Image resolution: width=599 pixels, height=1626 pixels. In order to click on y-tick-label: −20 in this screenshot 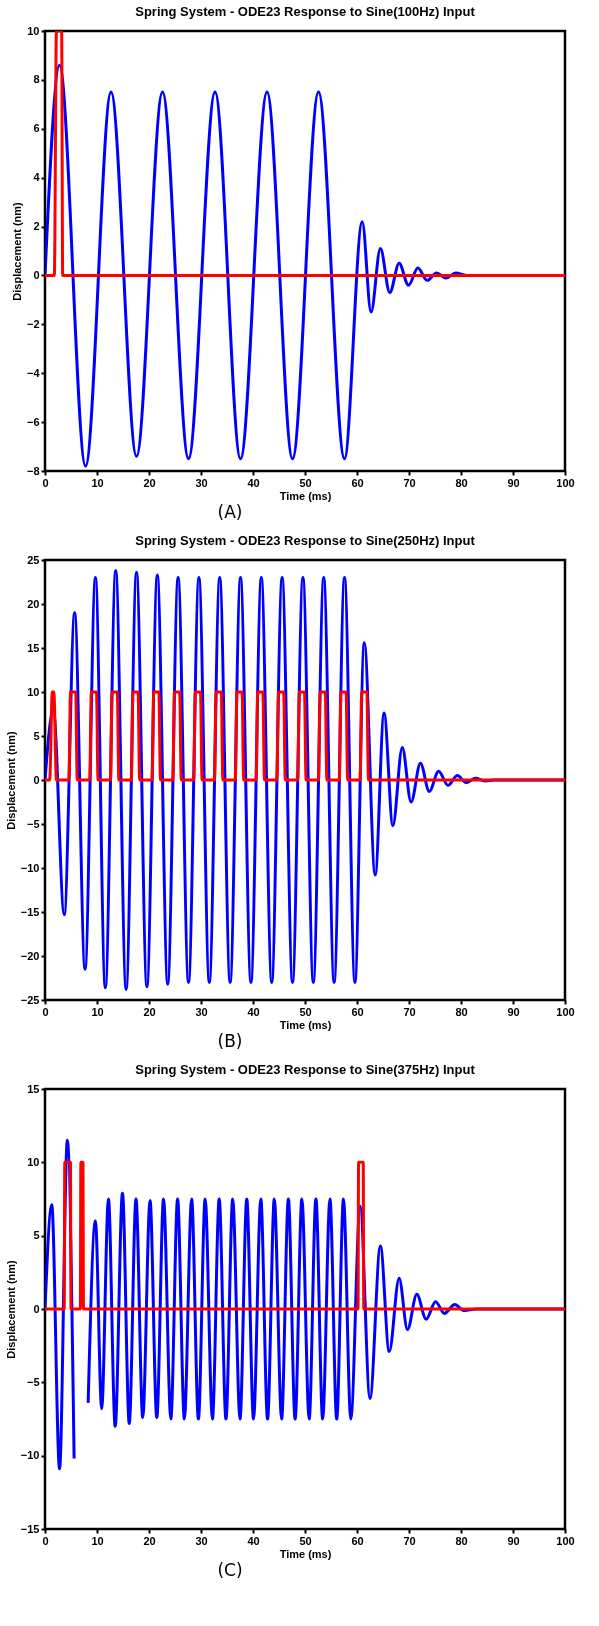, I will do `click(30, 955)`.